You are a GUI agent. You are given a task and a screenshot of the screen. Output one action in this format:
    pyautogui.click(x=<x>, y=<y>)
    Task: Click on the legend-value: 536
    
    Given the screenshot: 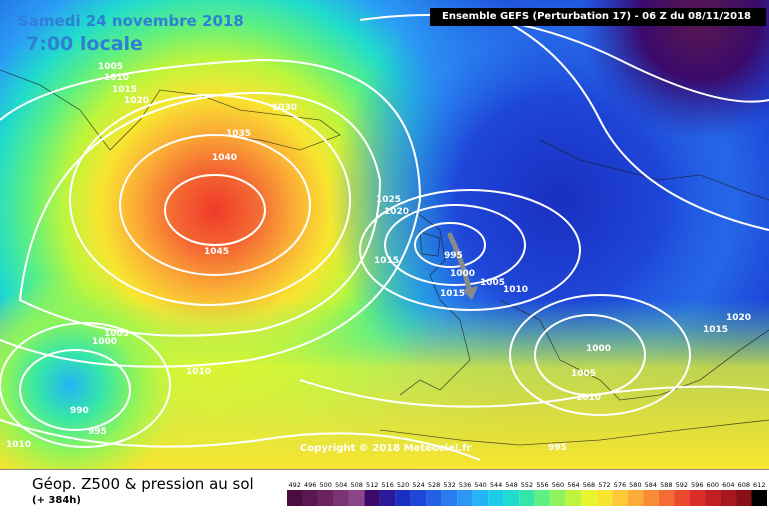 What is the action you would take?
    pyautogui.click(x=465, y=485)
    